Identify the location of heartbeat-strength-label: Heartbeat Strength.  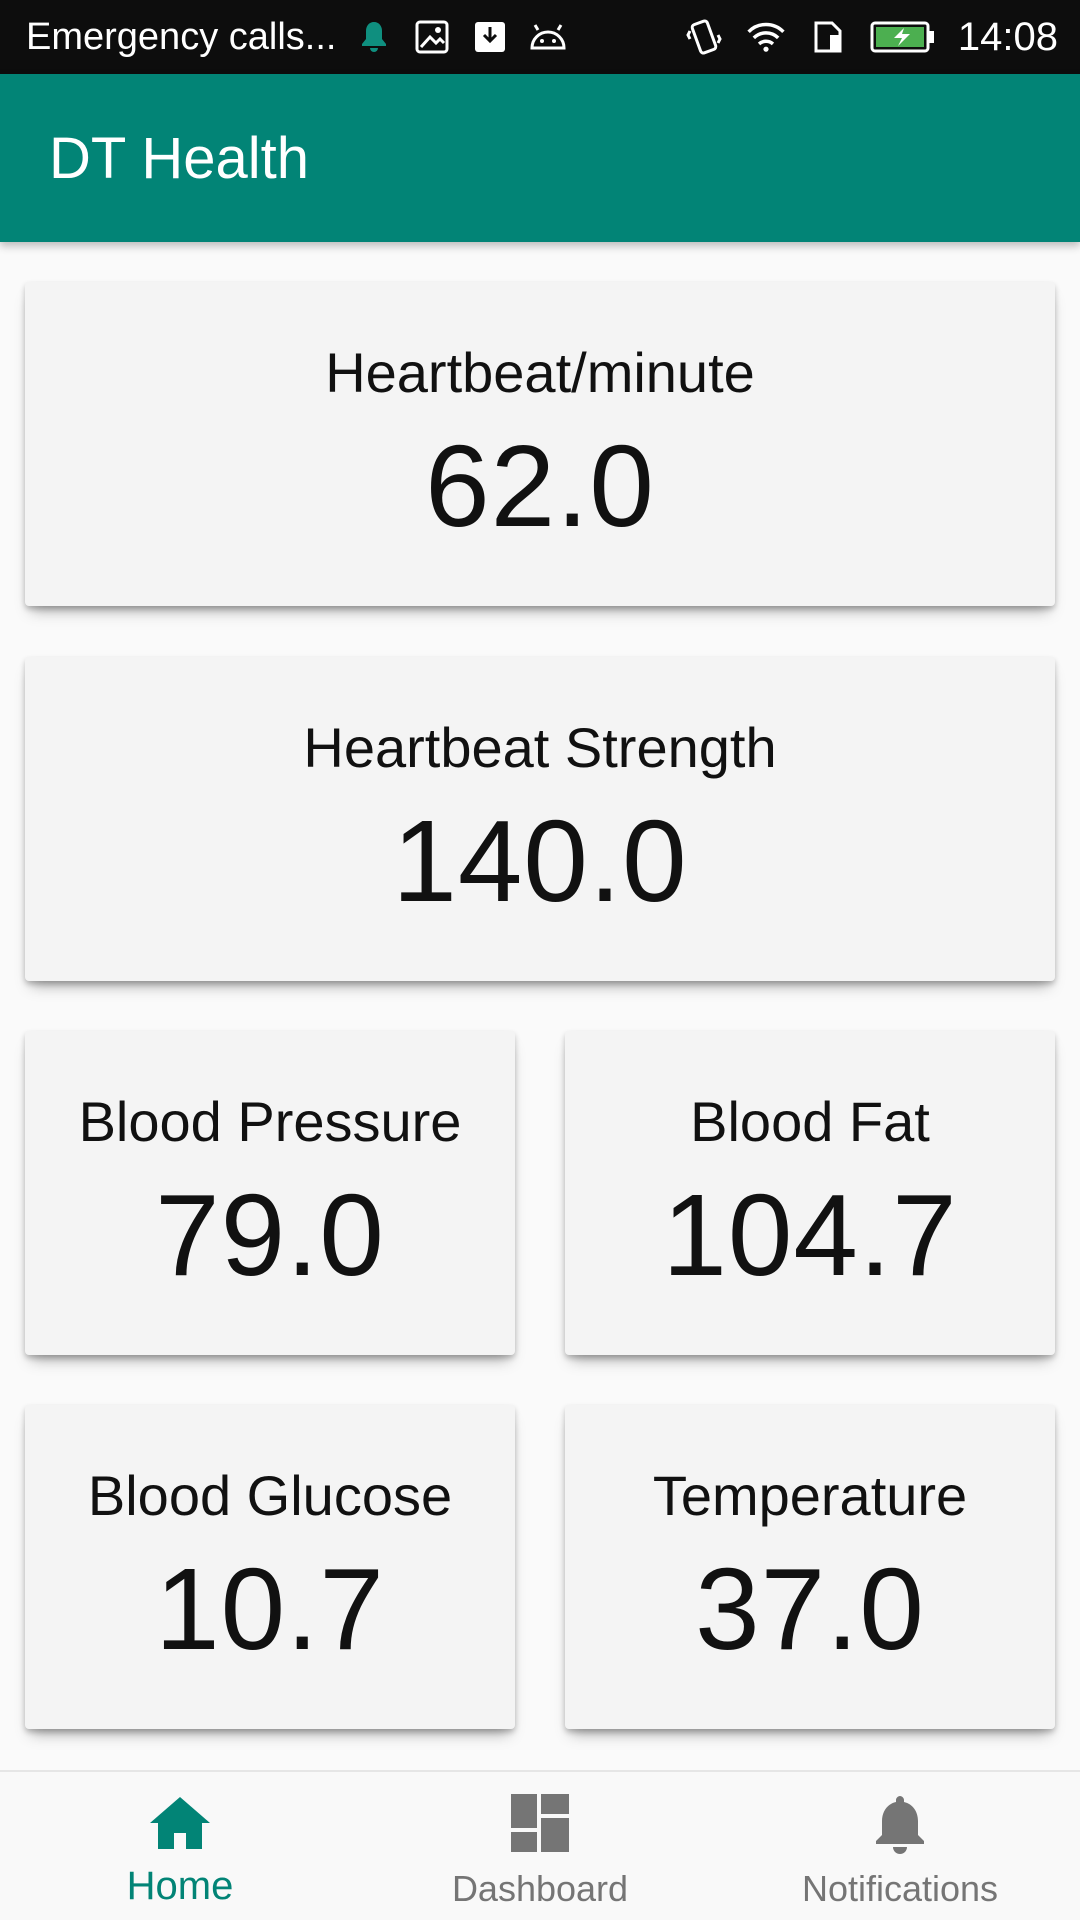
(540, 747).